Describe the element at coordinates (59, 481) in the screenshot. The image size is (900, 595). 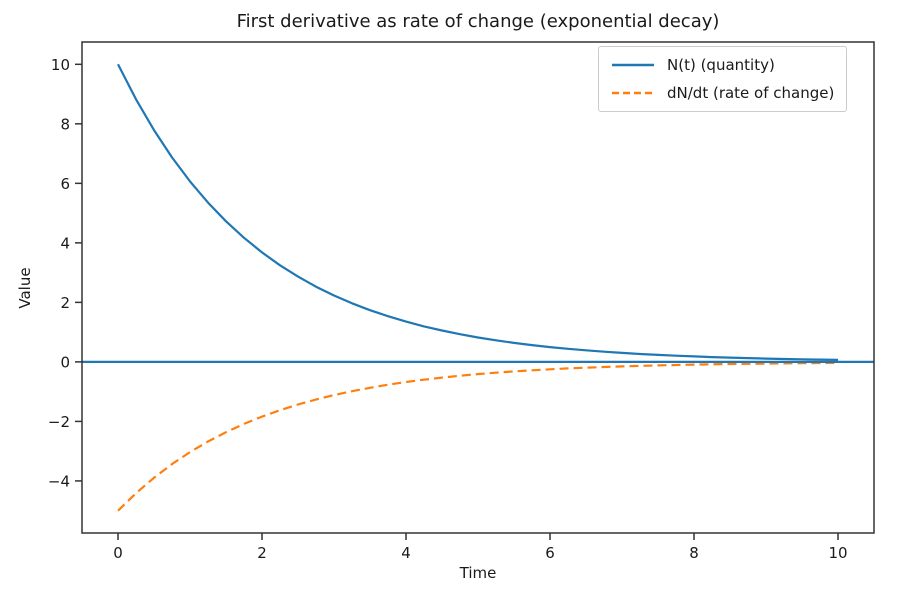
I see `svg-text: −4` at that location.